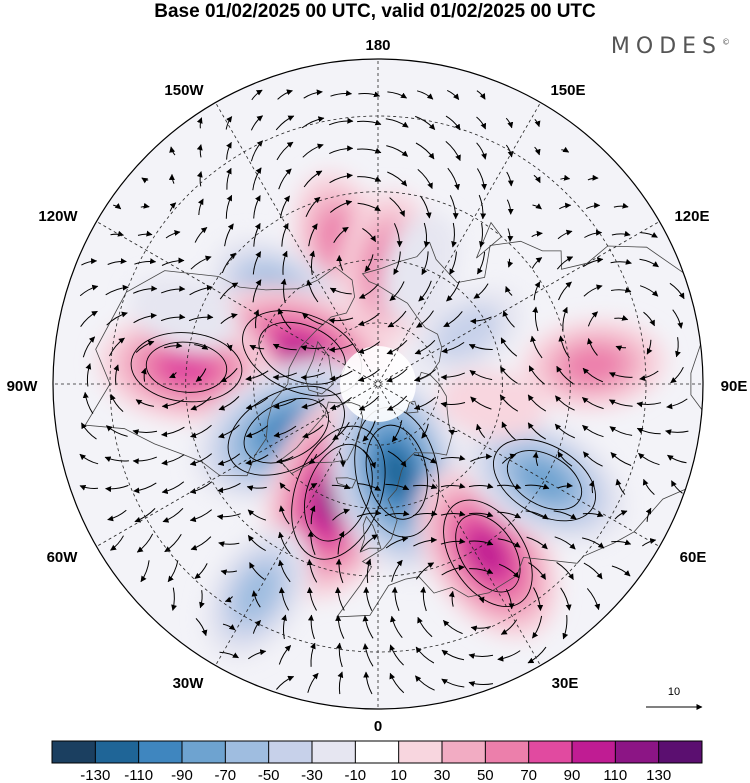 Image resolution: width=750 pixels, height=783 pixels. Describe the element at coordinates (488, 553) in the screenshot. I see `anomaly-contour` at that location.